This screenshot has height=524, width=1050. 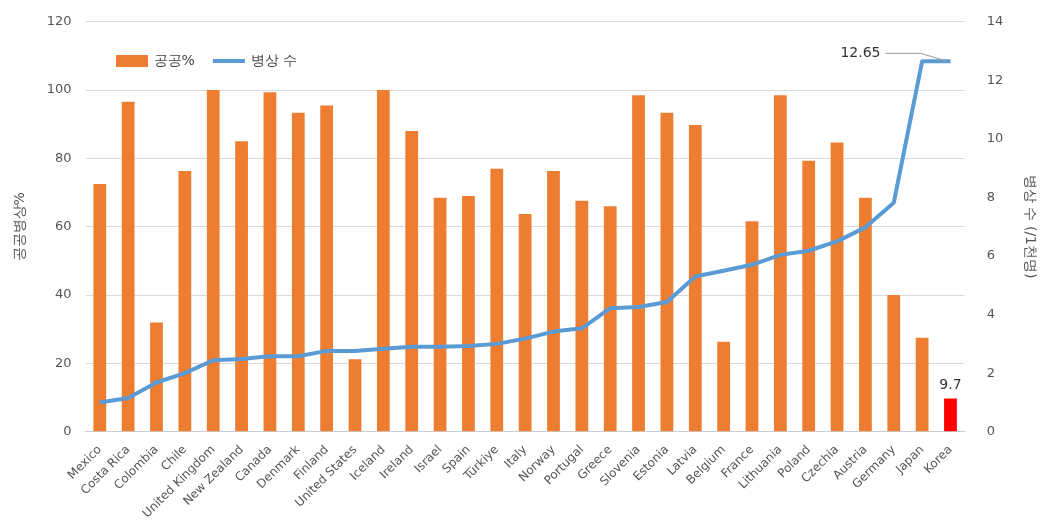 I want to click on y2-tick-label: 10, so click(x=995, y=138).